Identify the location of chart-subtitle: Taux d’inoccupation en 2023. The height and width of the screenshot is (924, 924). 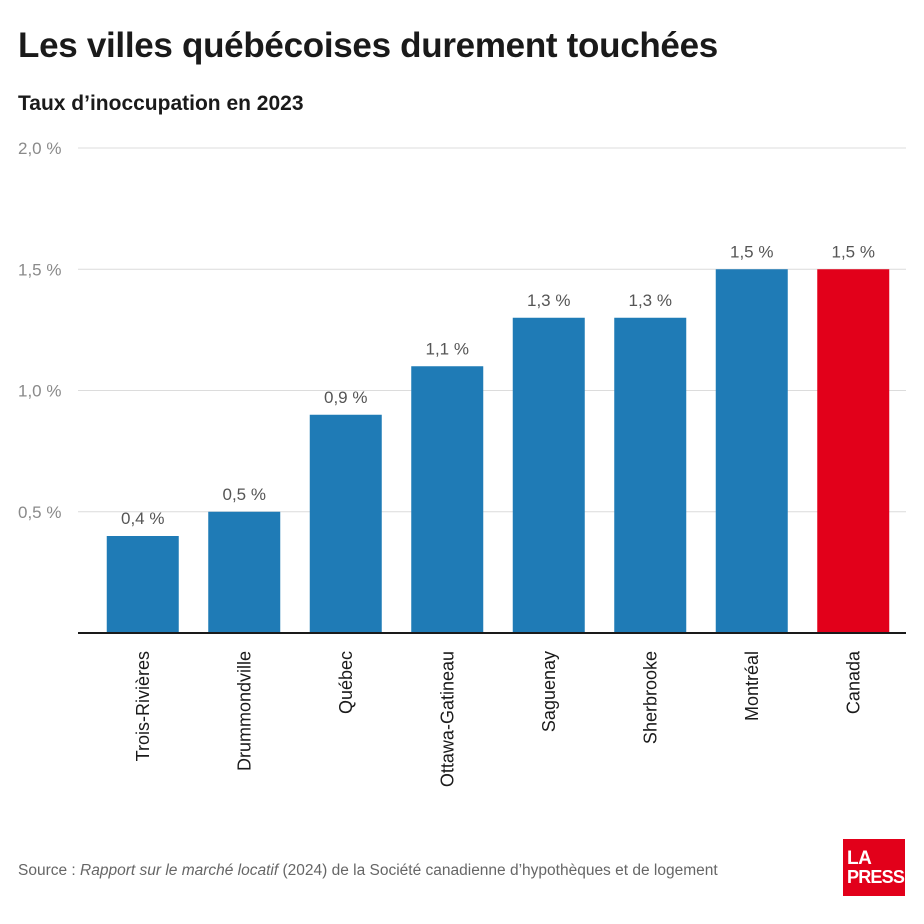
(161, 103).